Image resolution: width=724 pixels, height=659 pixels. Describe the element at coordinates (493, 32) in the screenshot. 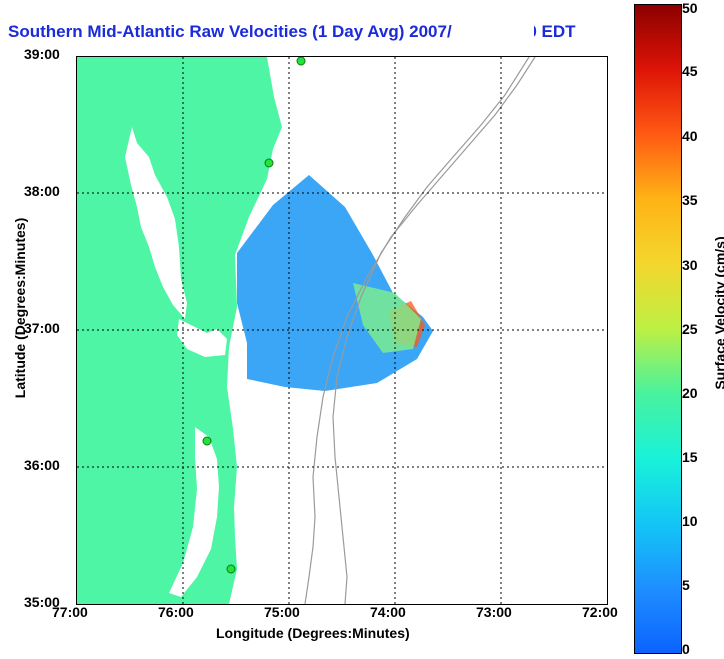

I see `colorbar-overlap-mask` at that location.